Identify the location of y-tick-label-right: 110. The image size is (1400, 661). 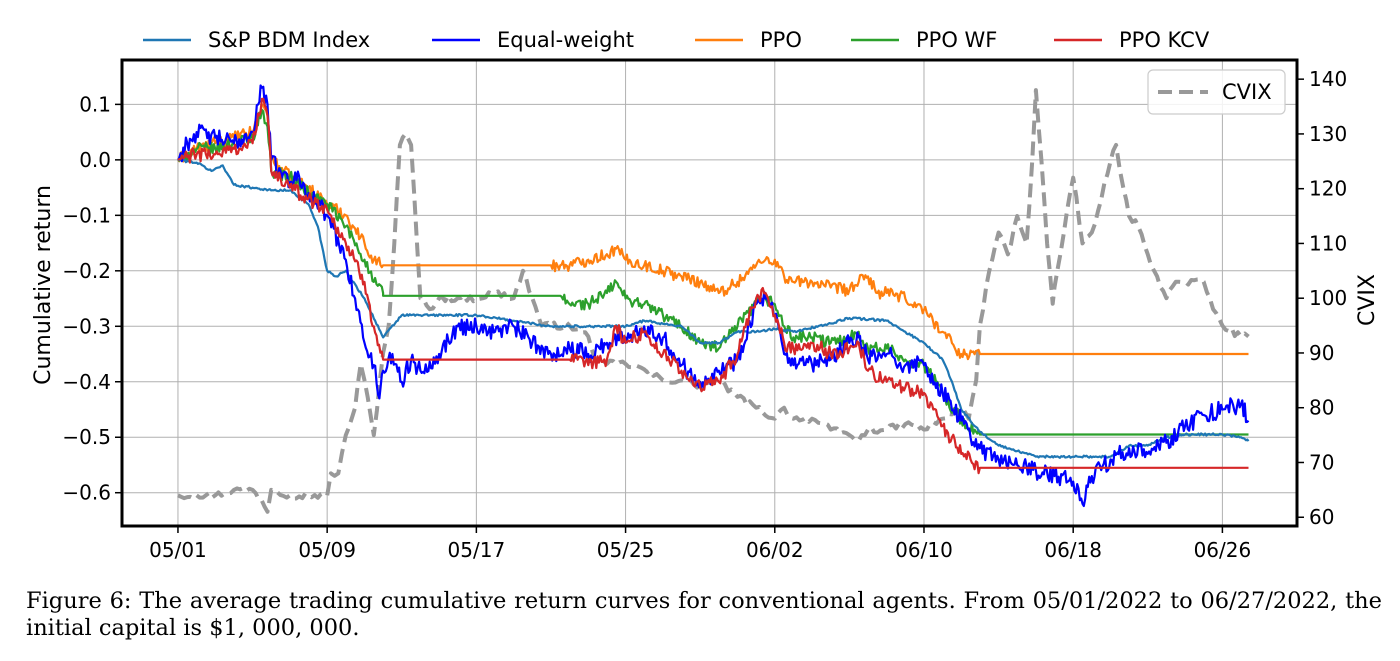
(1328, 243).